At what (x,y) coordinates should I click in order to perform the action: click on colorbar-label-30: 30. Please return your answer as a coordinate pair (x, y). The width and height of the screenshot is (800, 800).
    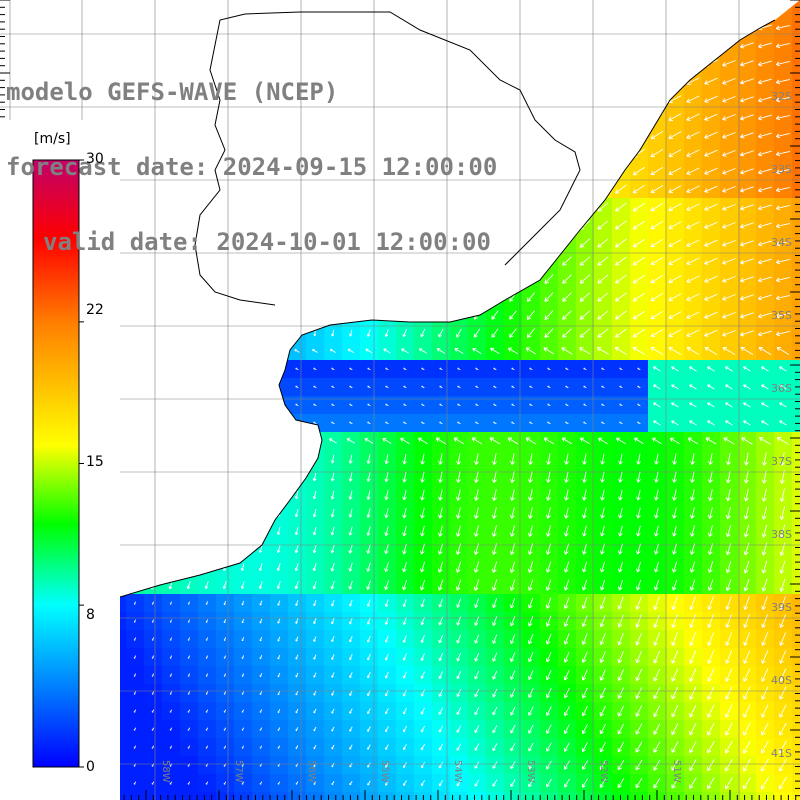
    Looking at the image, I should click on (95, 159).